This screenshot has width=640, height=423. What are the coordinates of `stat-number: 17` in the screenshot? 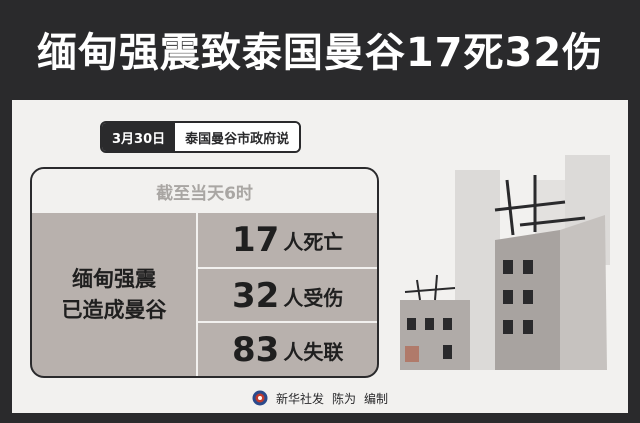 It's located at (256, 240).